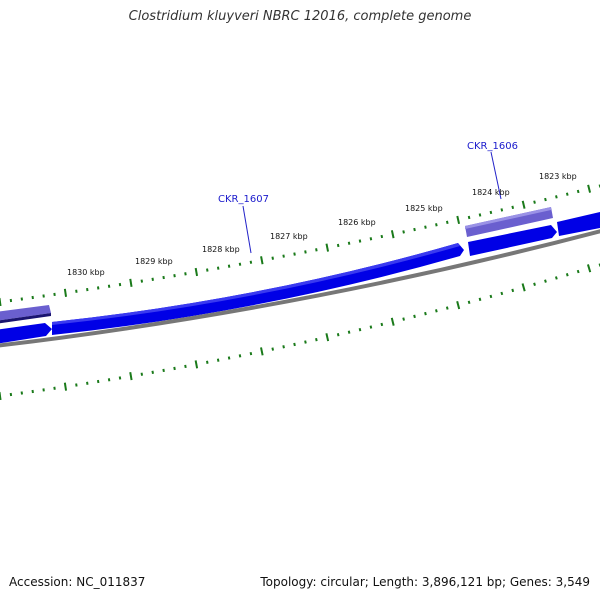  Describe the element at coordinates (256, 284) in the screenshot. I see `forward-gene-ckr1607-highlight` at that location.